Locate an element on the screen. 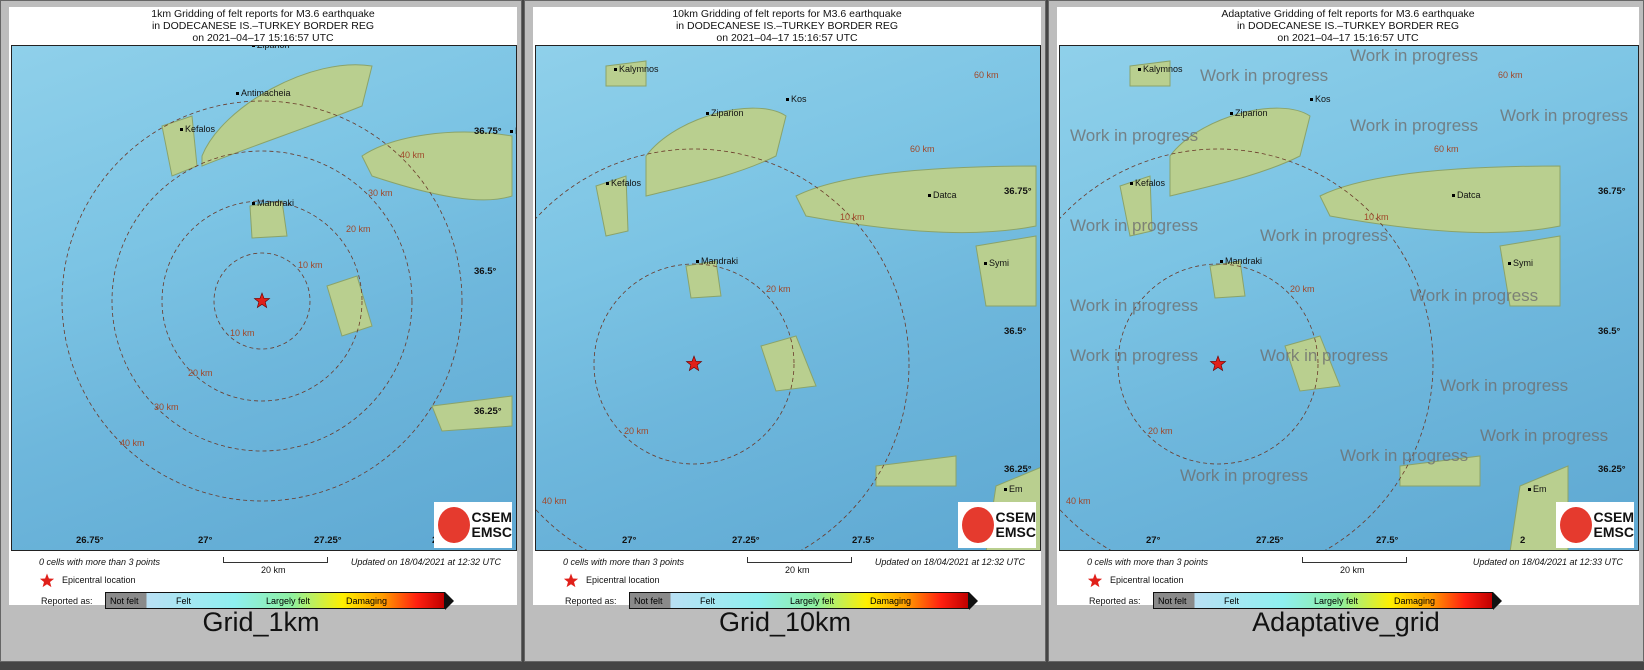 This screenshot has height=670, width=1644. updated-note: Updated on 18/04/2021 at 12:33 UTC is located at coordinates (1547, 562).